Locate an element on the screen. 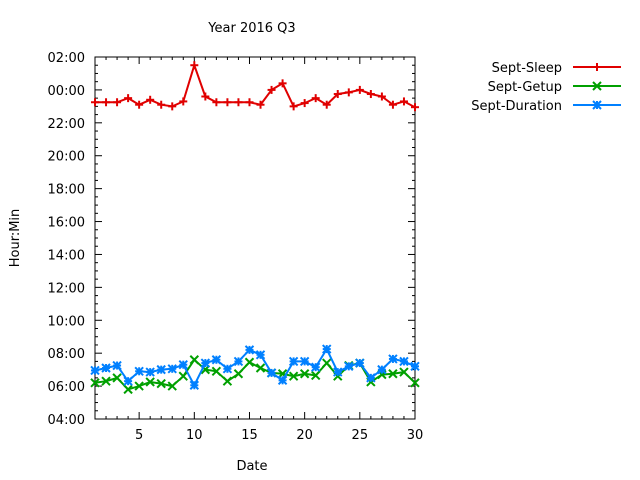 This screenshot has height=480, width=640. legend-label: Sept-Getup is located at coordinates (525, 87).